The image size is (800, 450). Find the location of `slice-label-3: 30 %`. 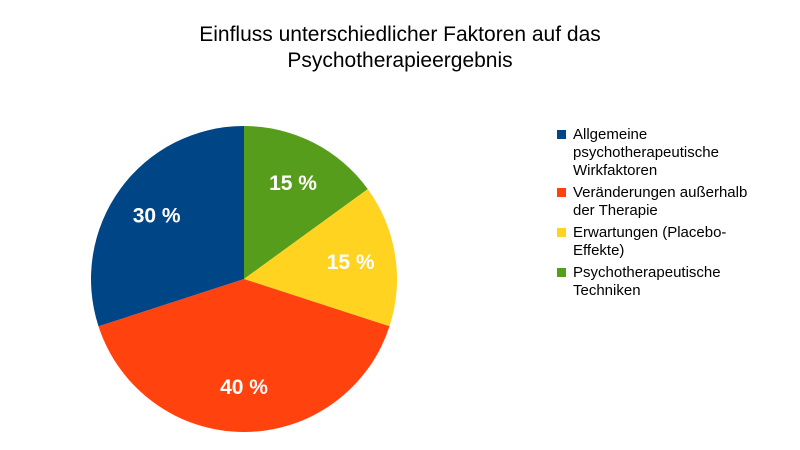

slice-label-3: 30 % is located at coordinates (157, 216).